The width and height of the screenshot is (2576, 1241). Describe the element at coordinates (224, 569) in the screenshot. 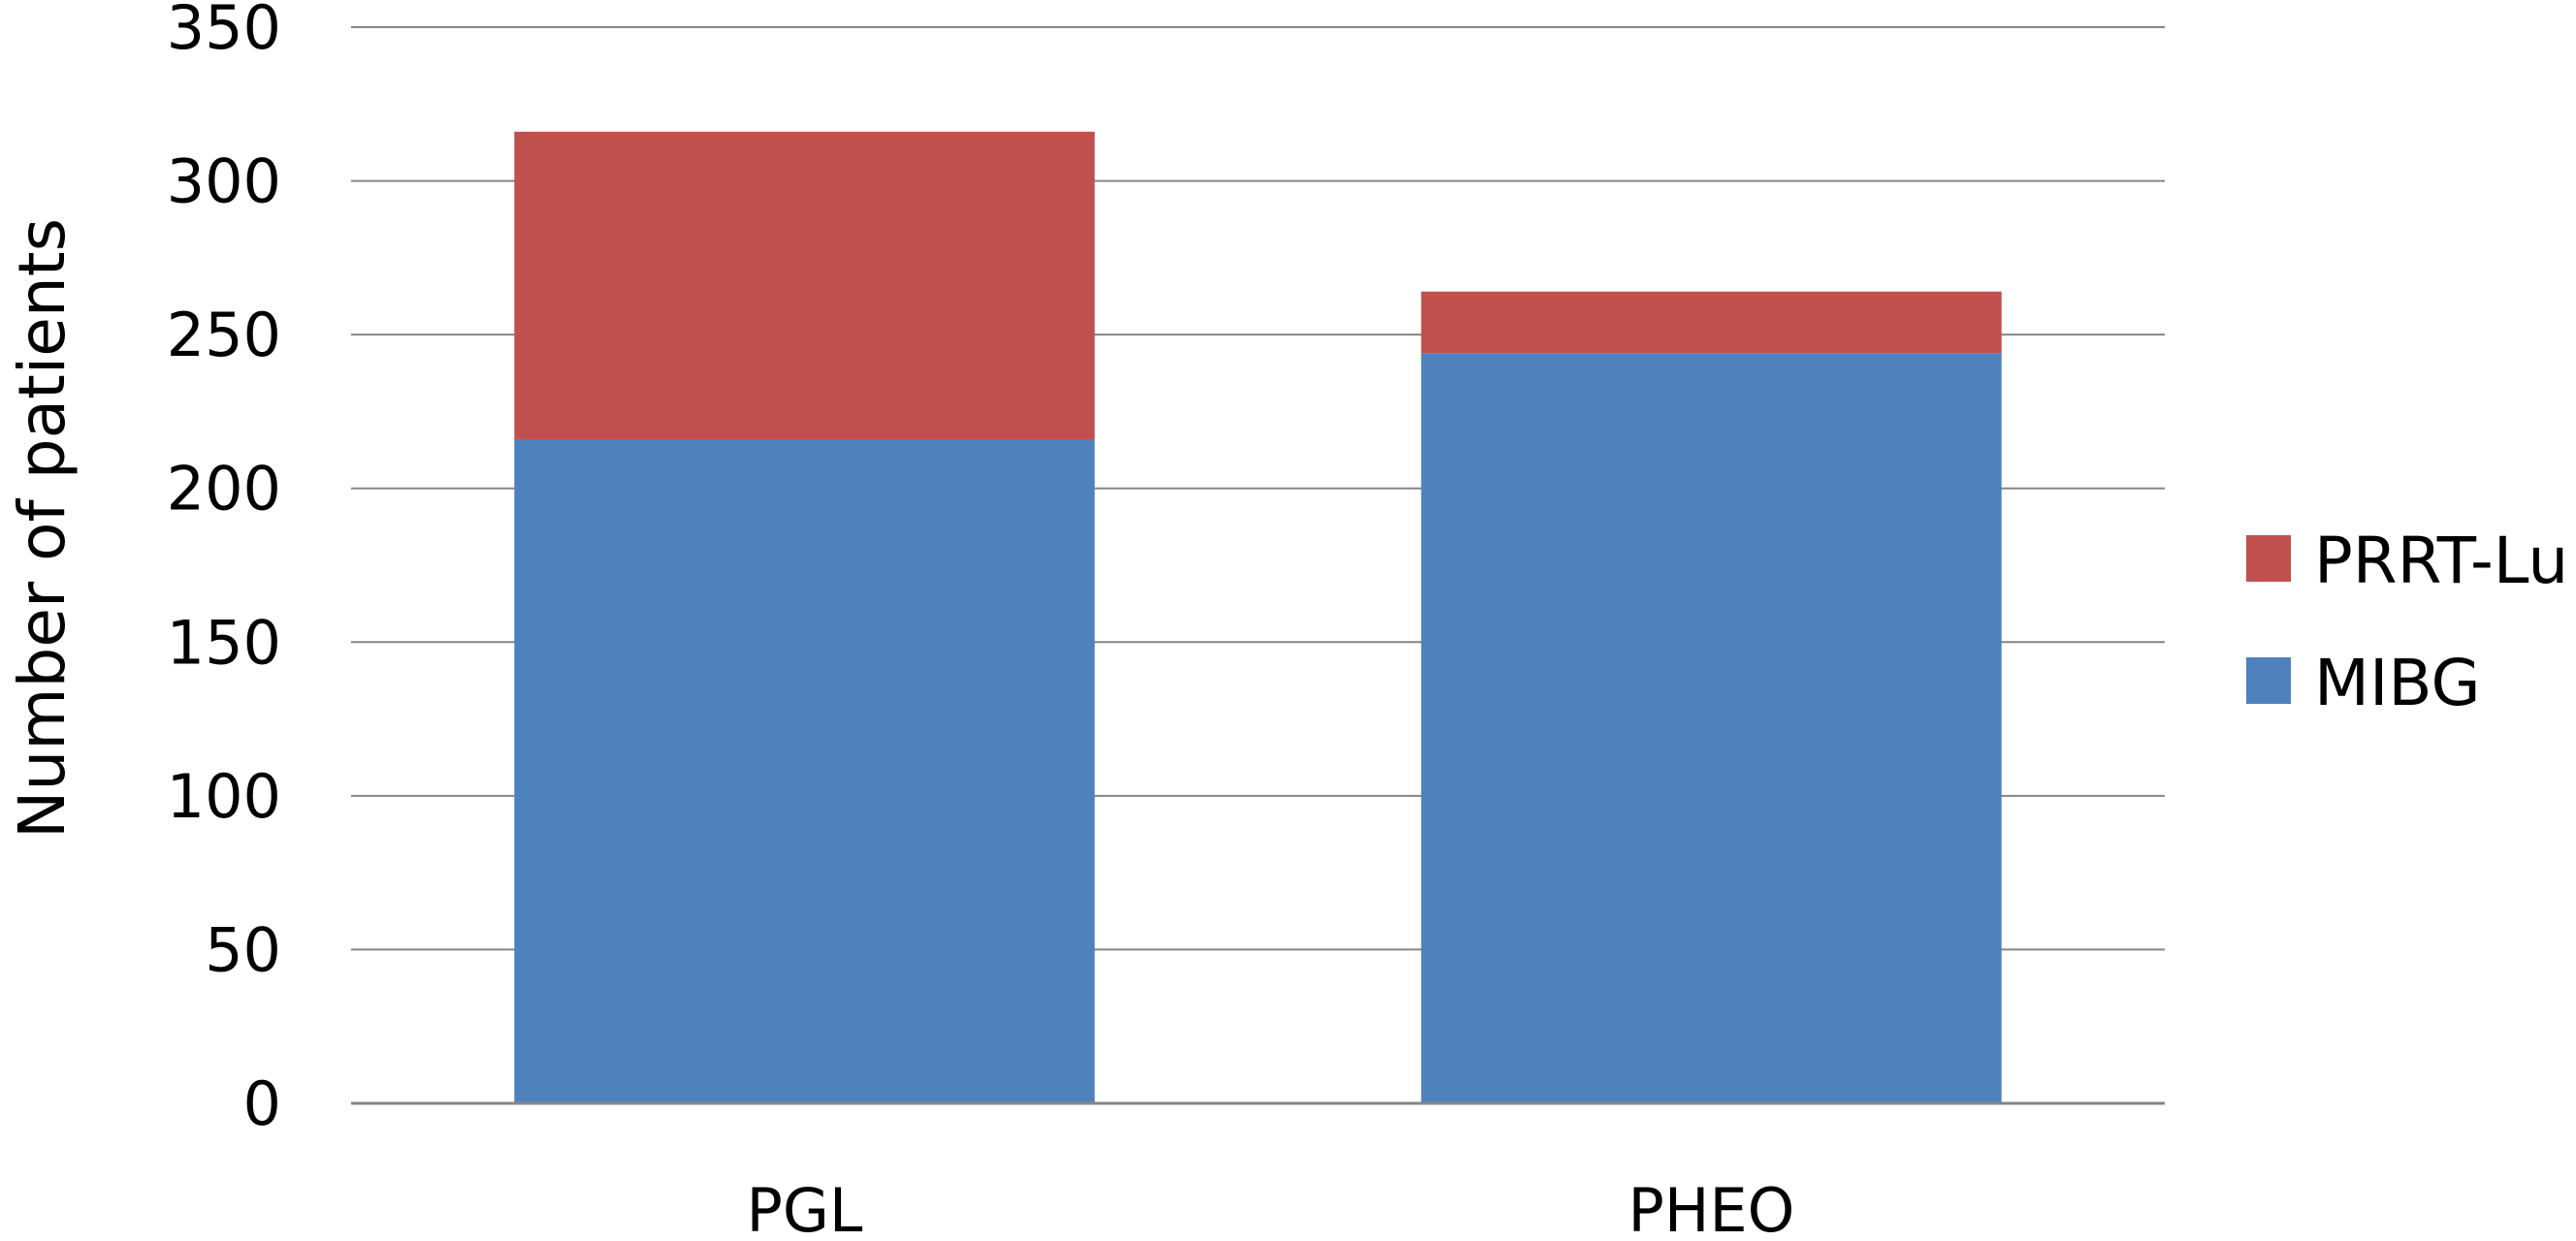

I see `y-axis-tick-labels: 0 50 100 150 200 250 300 350` at that location.